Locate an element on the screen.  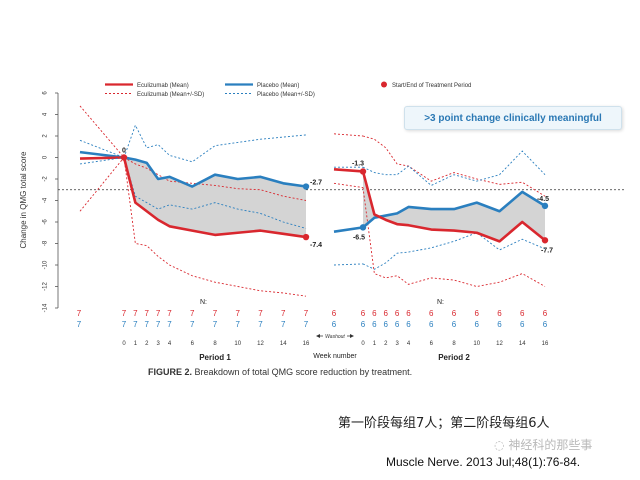
eculizumab-start-marker is located at coordinates (363, 171).